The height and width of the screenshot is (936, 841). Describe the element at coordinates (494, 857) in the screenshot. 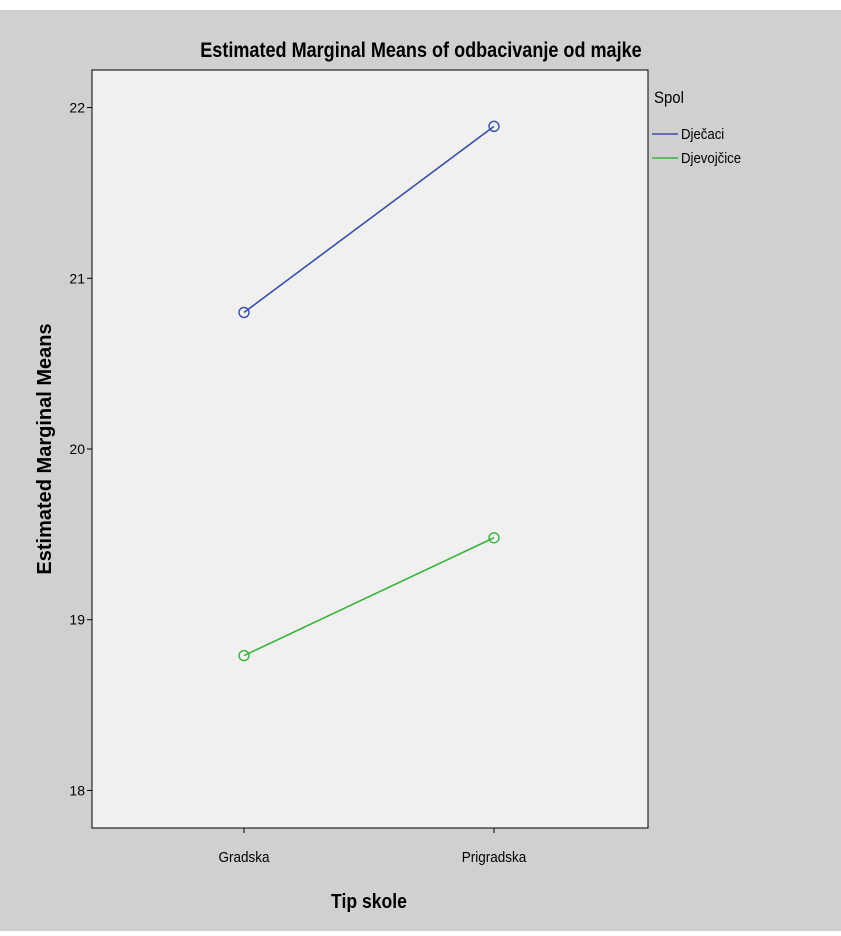

I see `x-tick-label: Prigradska` at that location.